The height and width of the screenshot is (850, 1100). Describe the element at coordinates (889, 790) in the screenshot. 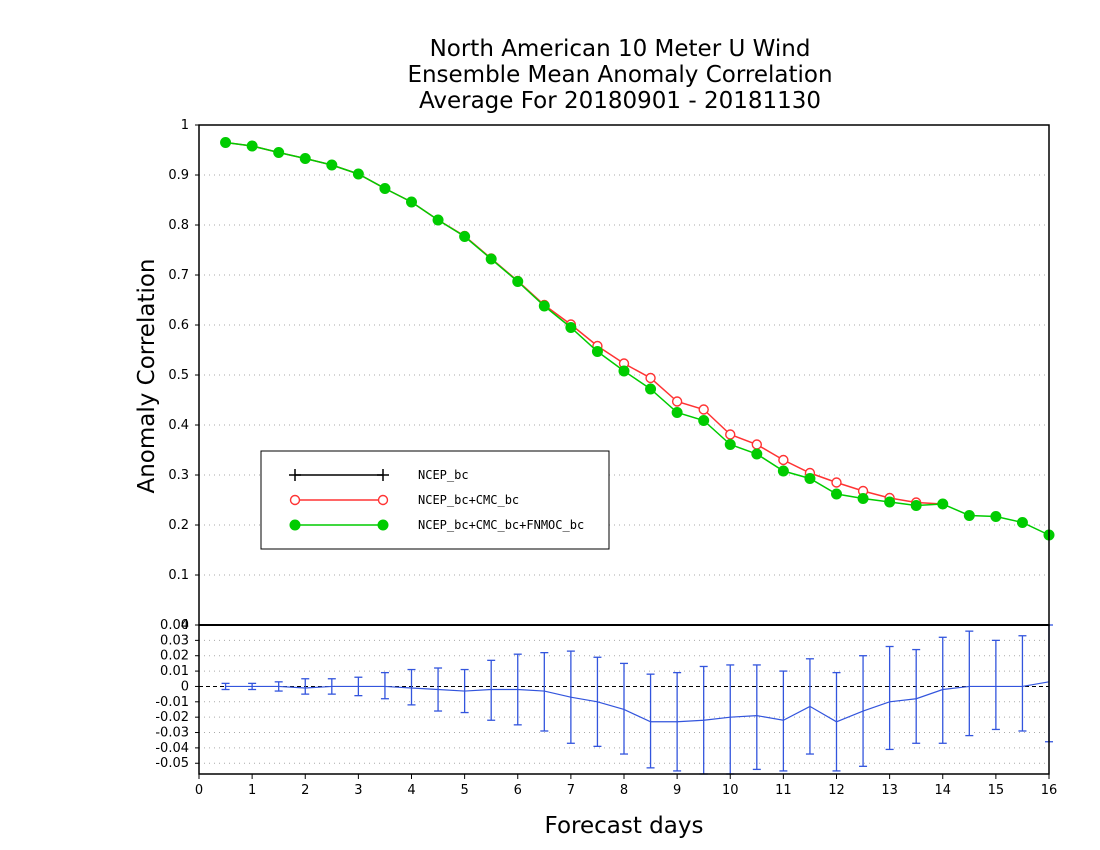

I see `x-tick-label: 13` at that location.